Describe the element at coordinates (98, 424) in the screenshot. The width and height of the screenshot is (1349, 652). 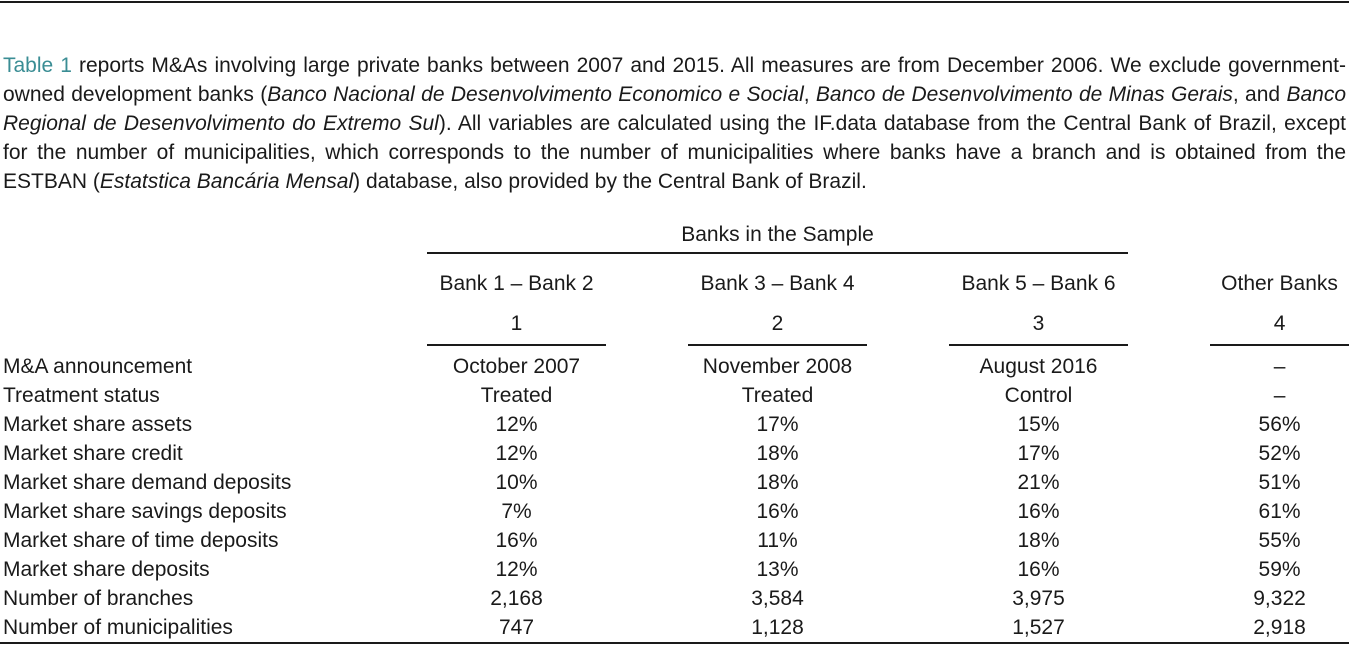
I see `row-label: Market share assets` at that location.